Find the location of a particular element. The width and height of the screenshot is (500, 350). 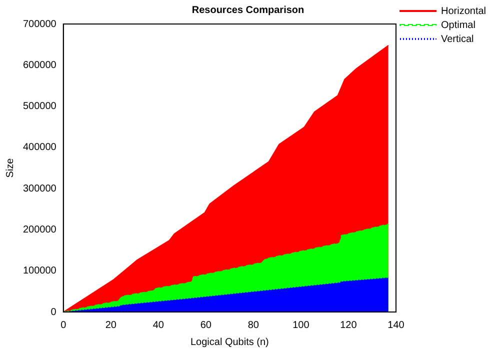

y-tick-label: 100000 is located at coordinates (39, 271).